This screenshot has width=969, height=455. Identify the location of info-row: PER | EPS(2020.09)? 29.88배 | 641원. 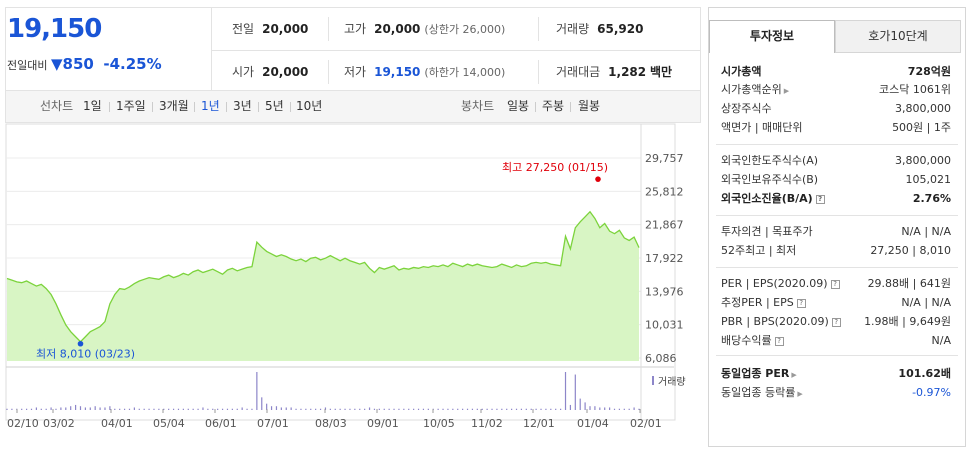
(836, 284).